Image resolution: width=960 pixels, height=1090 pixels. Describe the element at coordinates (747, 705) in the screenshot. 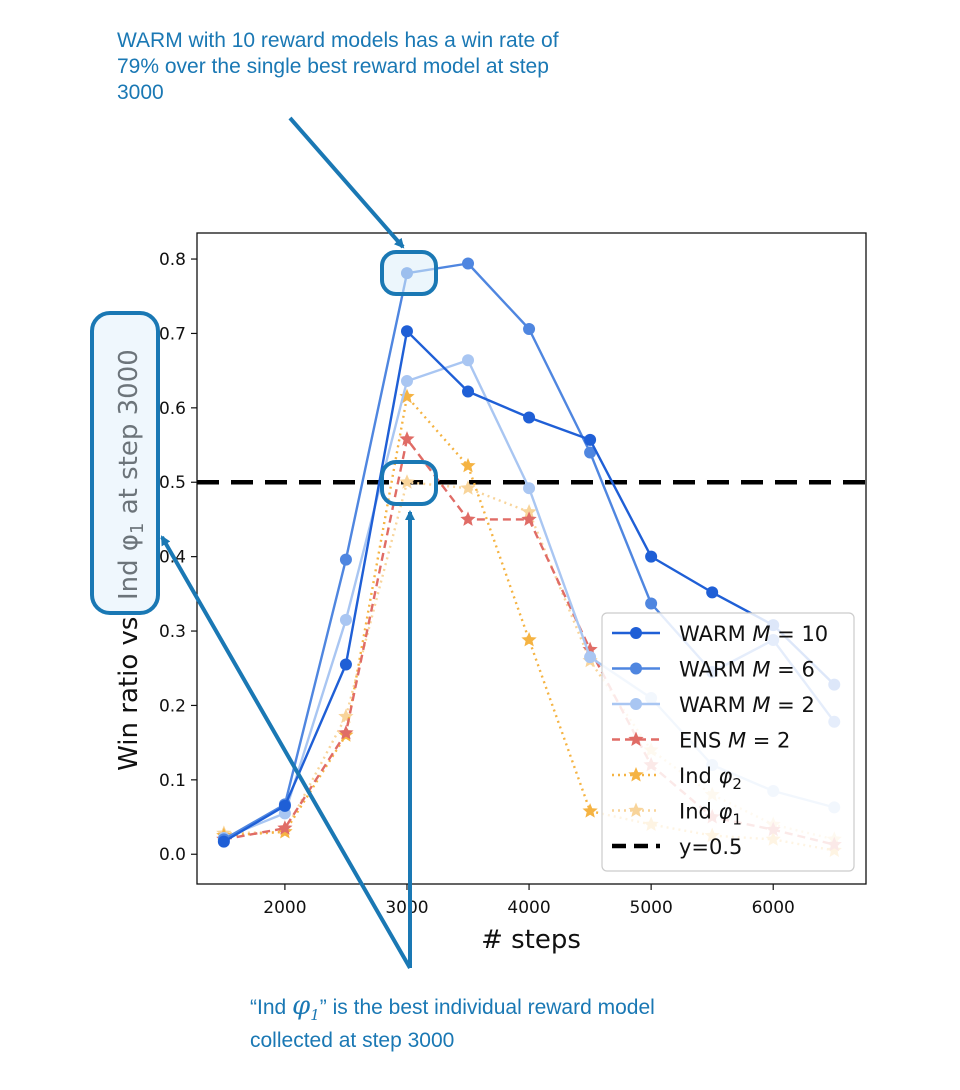

I see `legend-entry-label: WARM M = 2` at that location.